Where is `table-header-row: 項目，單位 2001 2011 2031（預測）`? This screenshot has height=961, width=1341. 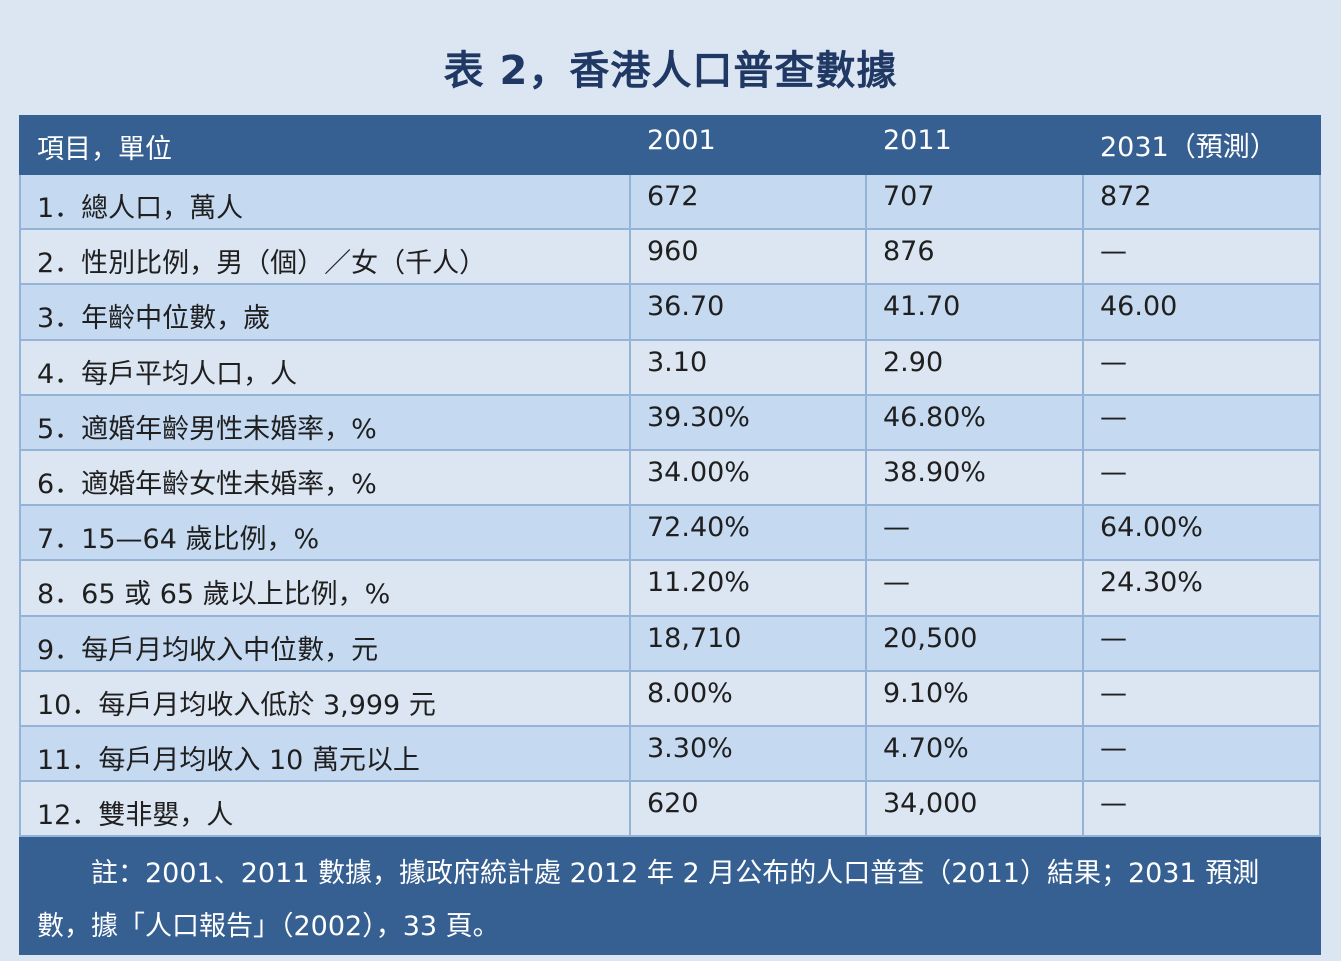
table-header-row: 項目，單位 2001 2011 2031（預測） is located at coordinates (670, 145).